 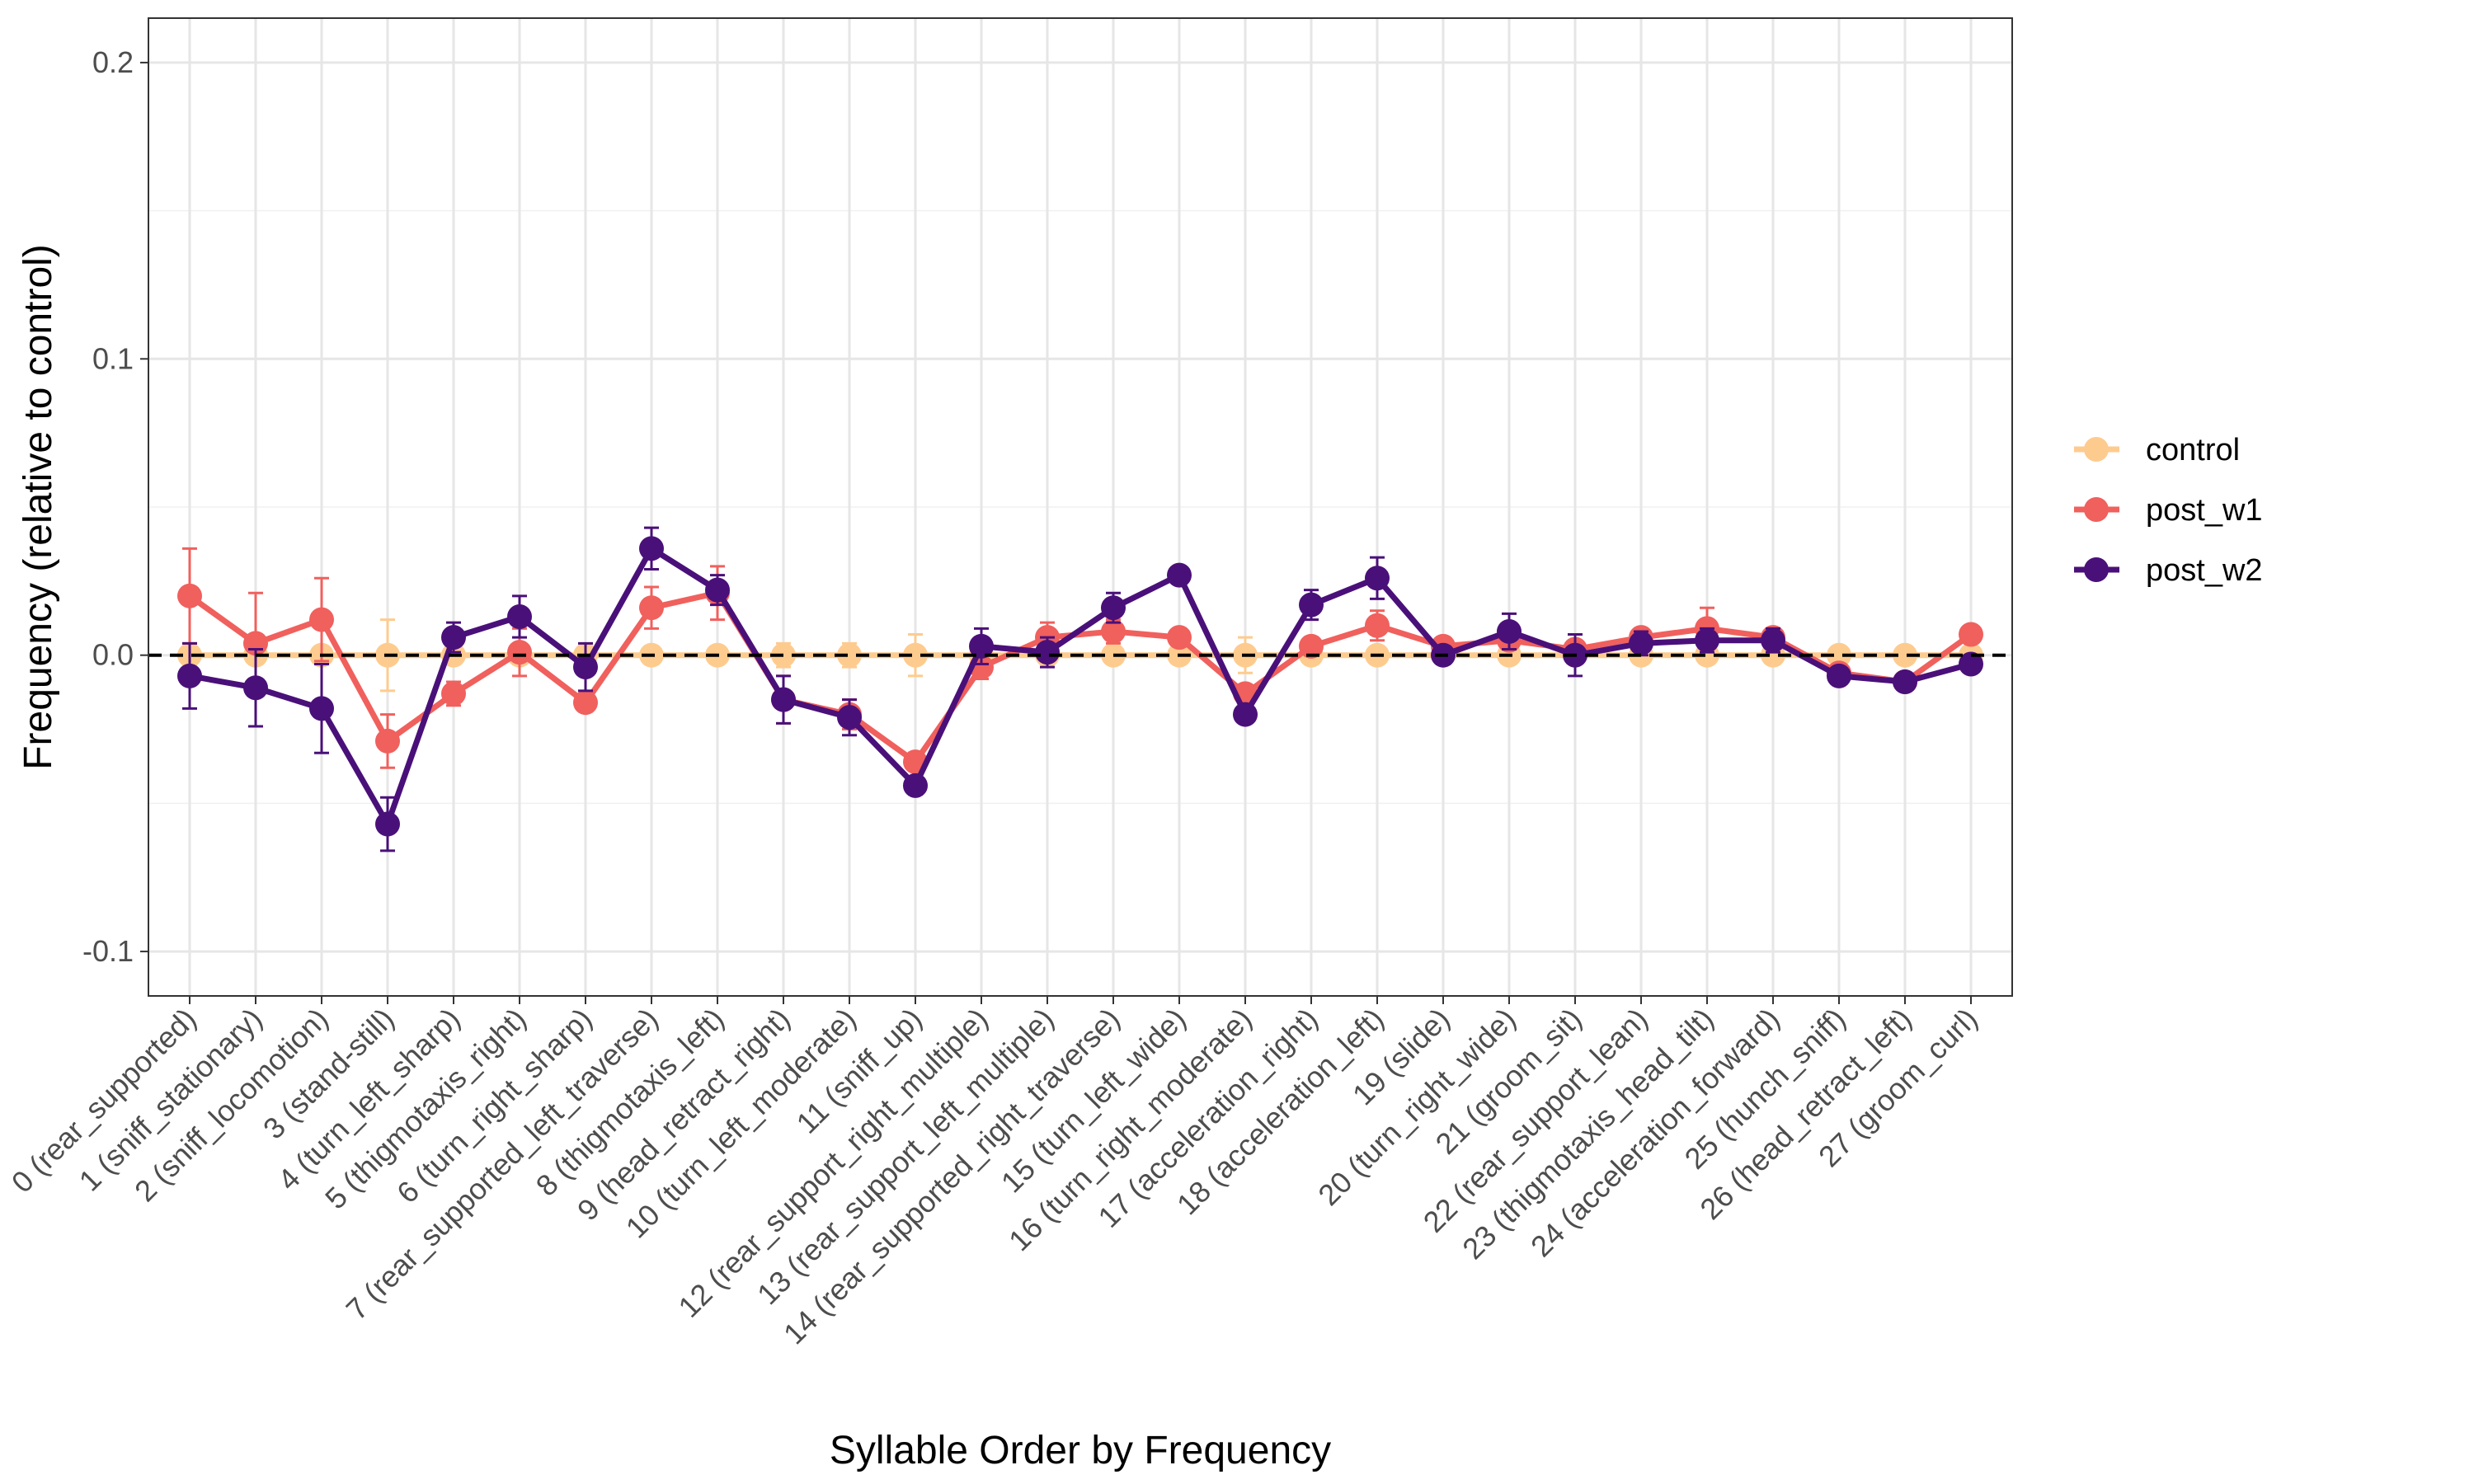 I want to click on y-axis: -0.1 0.0 0.1 0.2, so click(x=115, y=506).